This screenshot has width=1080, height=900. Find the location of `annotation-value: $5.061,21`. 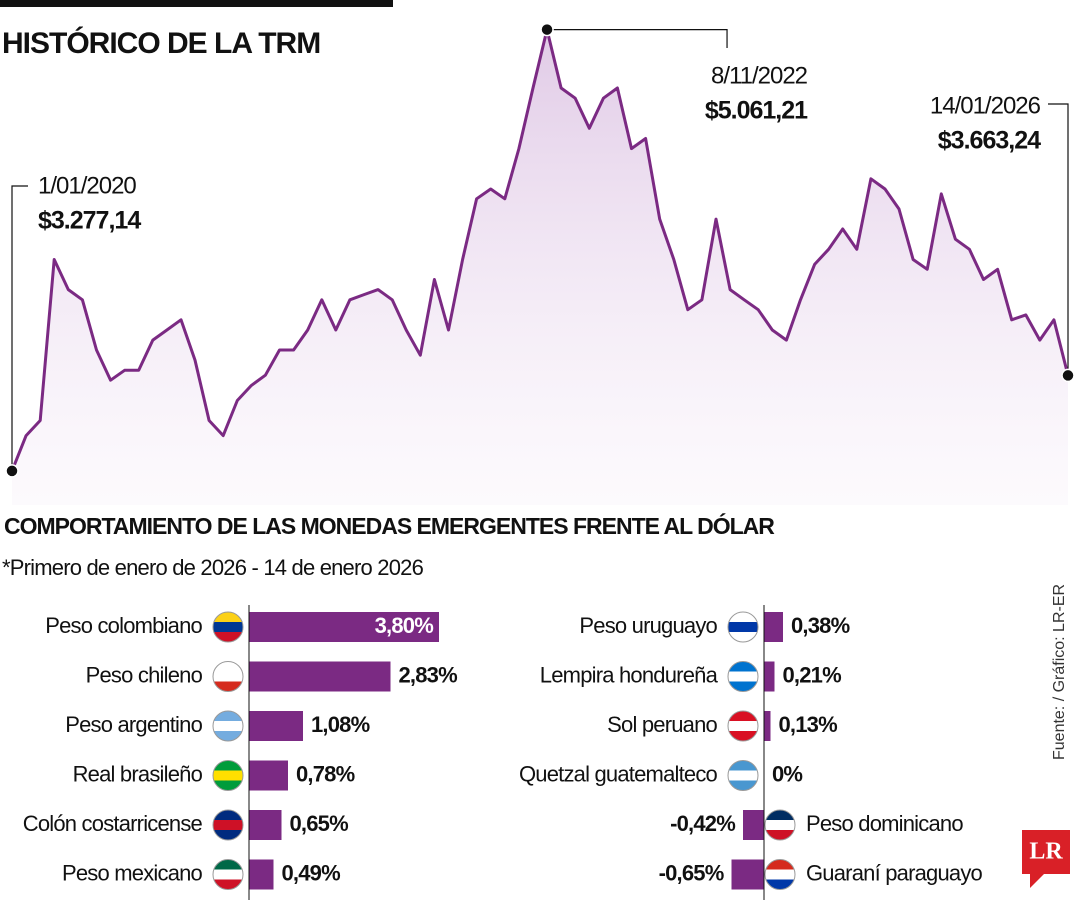

annotation-value: $5.061,21 is located at coordinates (756, 111).